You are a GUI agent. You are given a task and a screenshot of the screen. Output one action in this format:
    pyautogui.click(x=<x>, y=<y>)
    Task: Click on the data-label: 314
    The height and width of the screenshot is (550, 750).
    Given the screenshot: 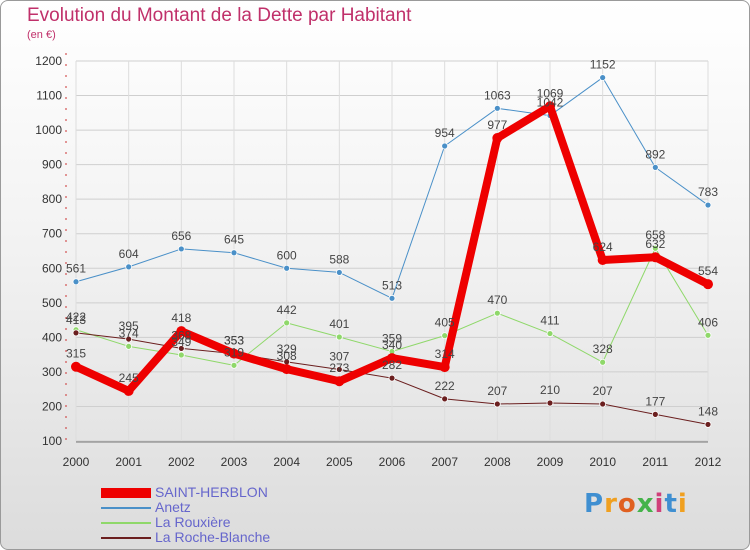 What is the action you would take?
    pyautogui.click(x=445, y=354)
    